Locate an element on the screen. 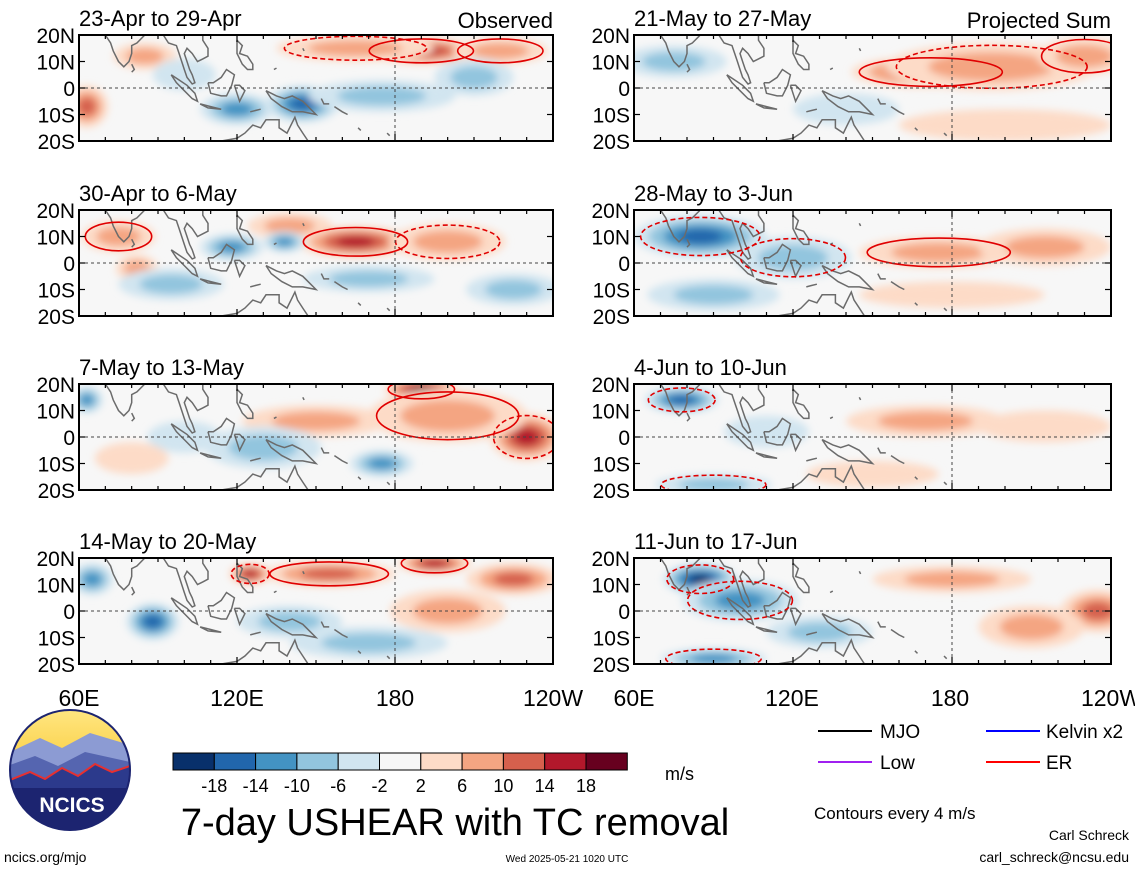  panel: 20N 10N 0 10S 20S 30-Apr to 6-May is located at coordinates (295, 255).